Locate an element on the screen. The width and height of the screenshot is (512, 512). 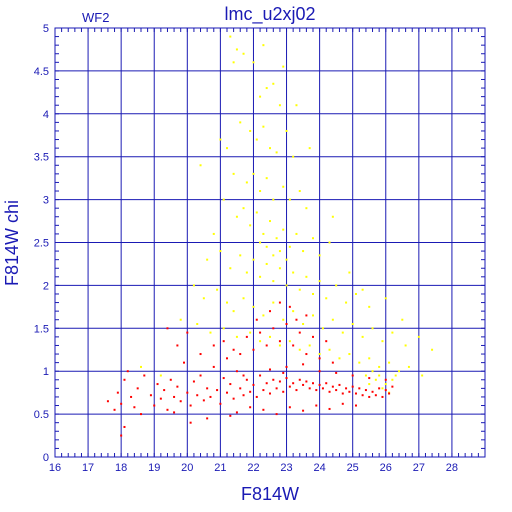
y-tick-label: 1 is located at coordinates (46, 372).